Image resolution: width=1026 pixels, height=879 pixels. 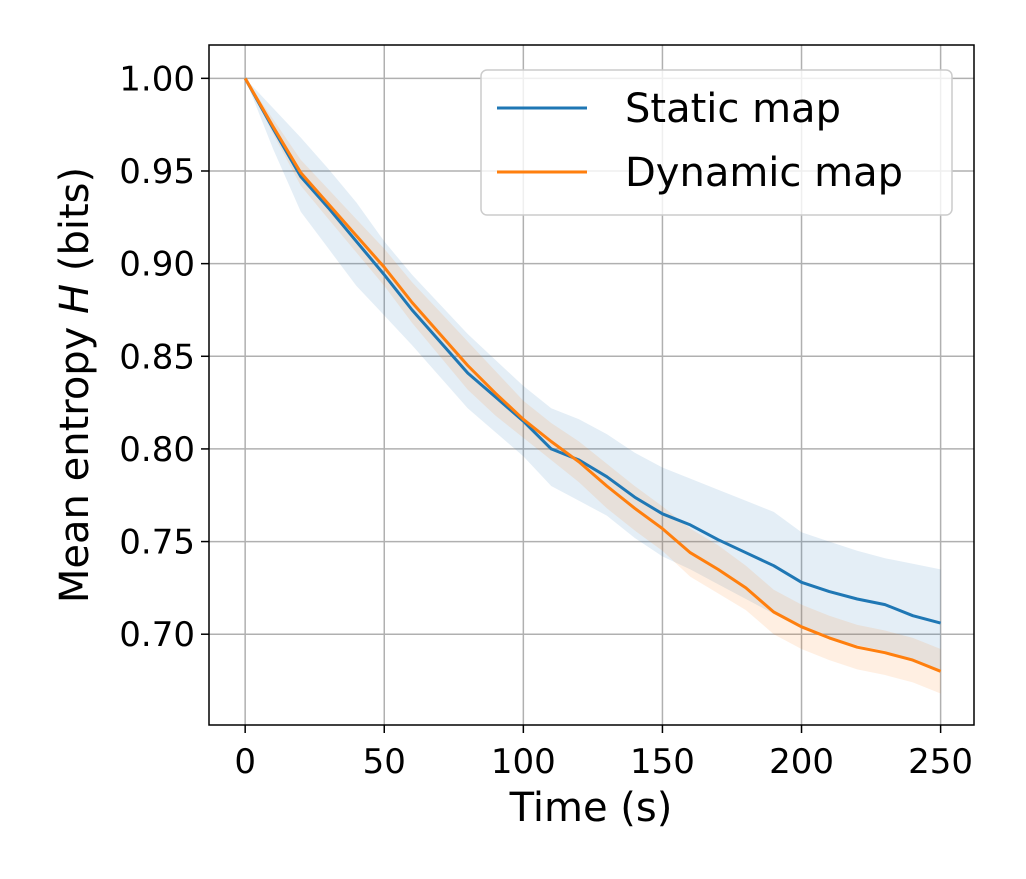 I want to click on legend-dynamic-map-label: Dynamic map, so click(x=764, y=173).